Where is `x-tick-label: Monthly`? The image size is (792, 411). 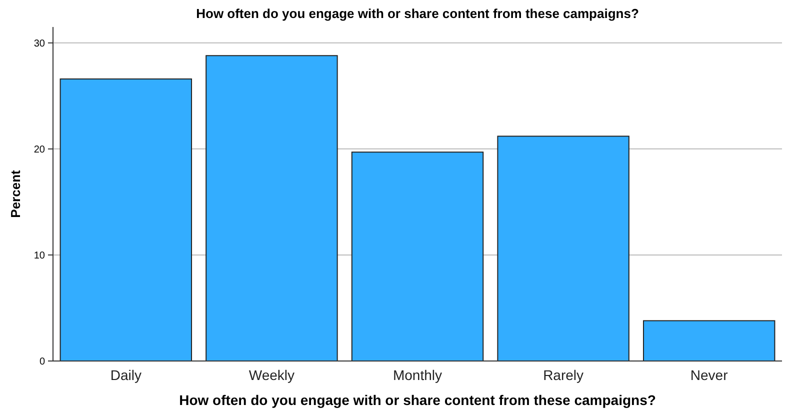 x-tick-label: Monthly is located at coordinates (417, 375).